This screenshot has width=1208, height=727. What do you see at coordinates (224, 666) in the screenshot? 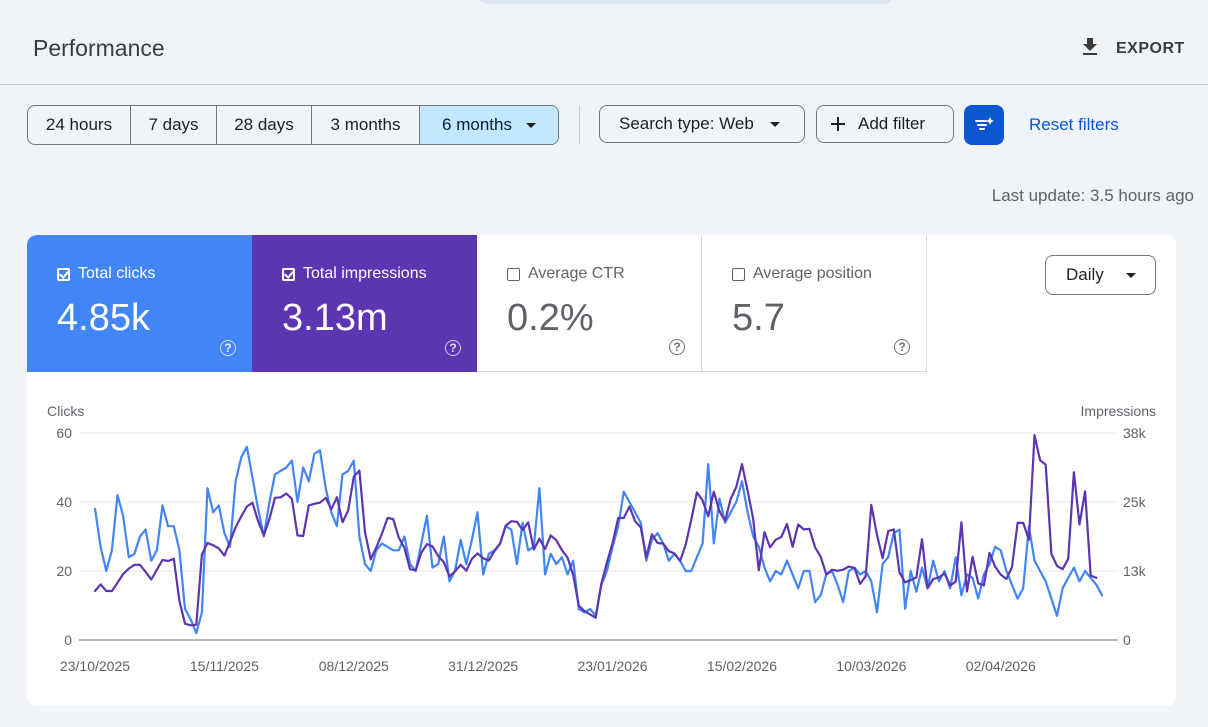
I see `x-tick-label: 15/11/2025` at bounding box center [224, 666].